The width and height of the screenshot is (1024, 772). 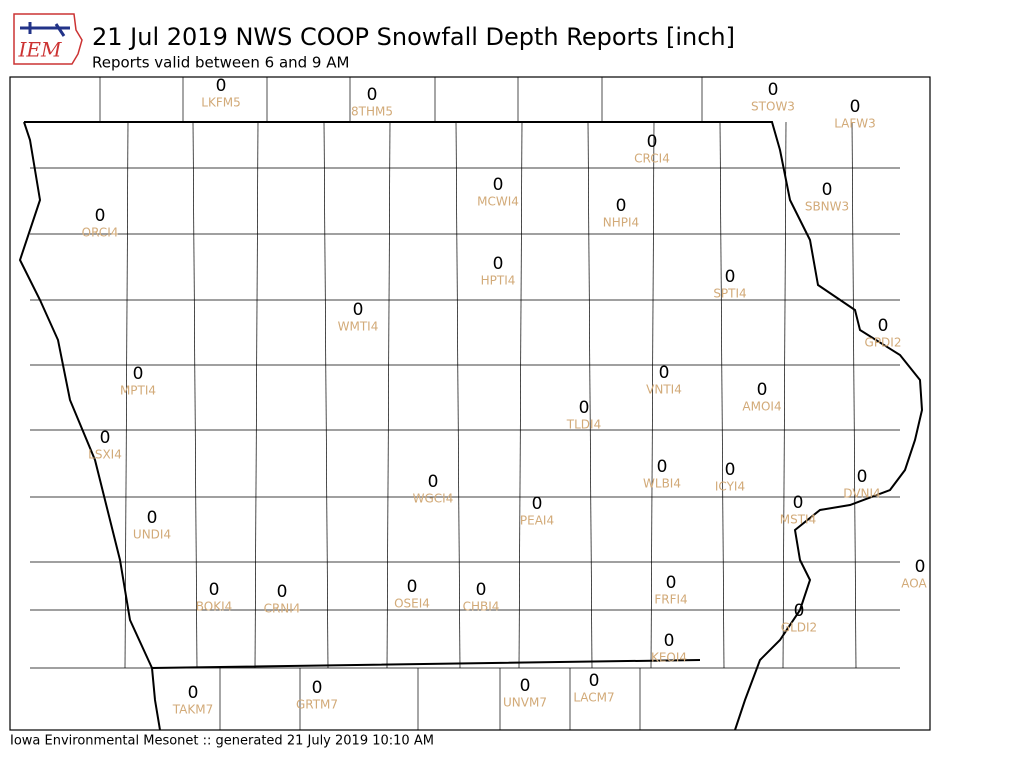 I want to click on station-id: UNDI4, so click(x=152, y=535).